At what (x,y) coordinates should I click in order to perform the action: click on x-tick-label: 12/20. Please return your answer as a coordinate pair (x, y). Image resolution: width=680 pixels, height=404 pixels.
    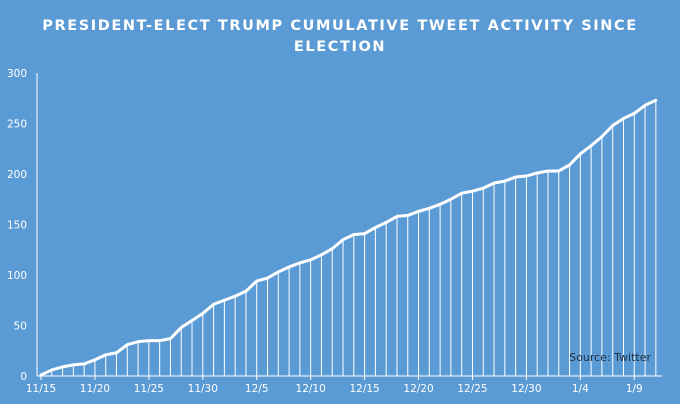
    Looking at the image, I should click on (418, 389).